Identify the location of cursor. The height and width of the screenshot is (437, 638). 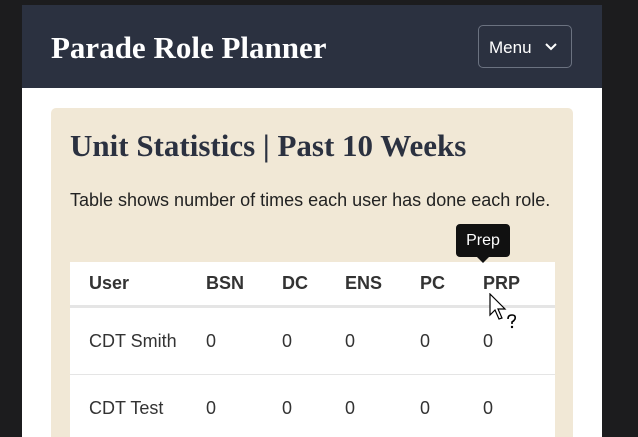
(502, 311).